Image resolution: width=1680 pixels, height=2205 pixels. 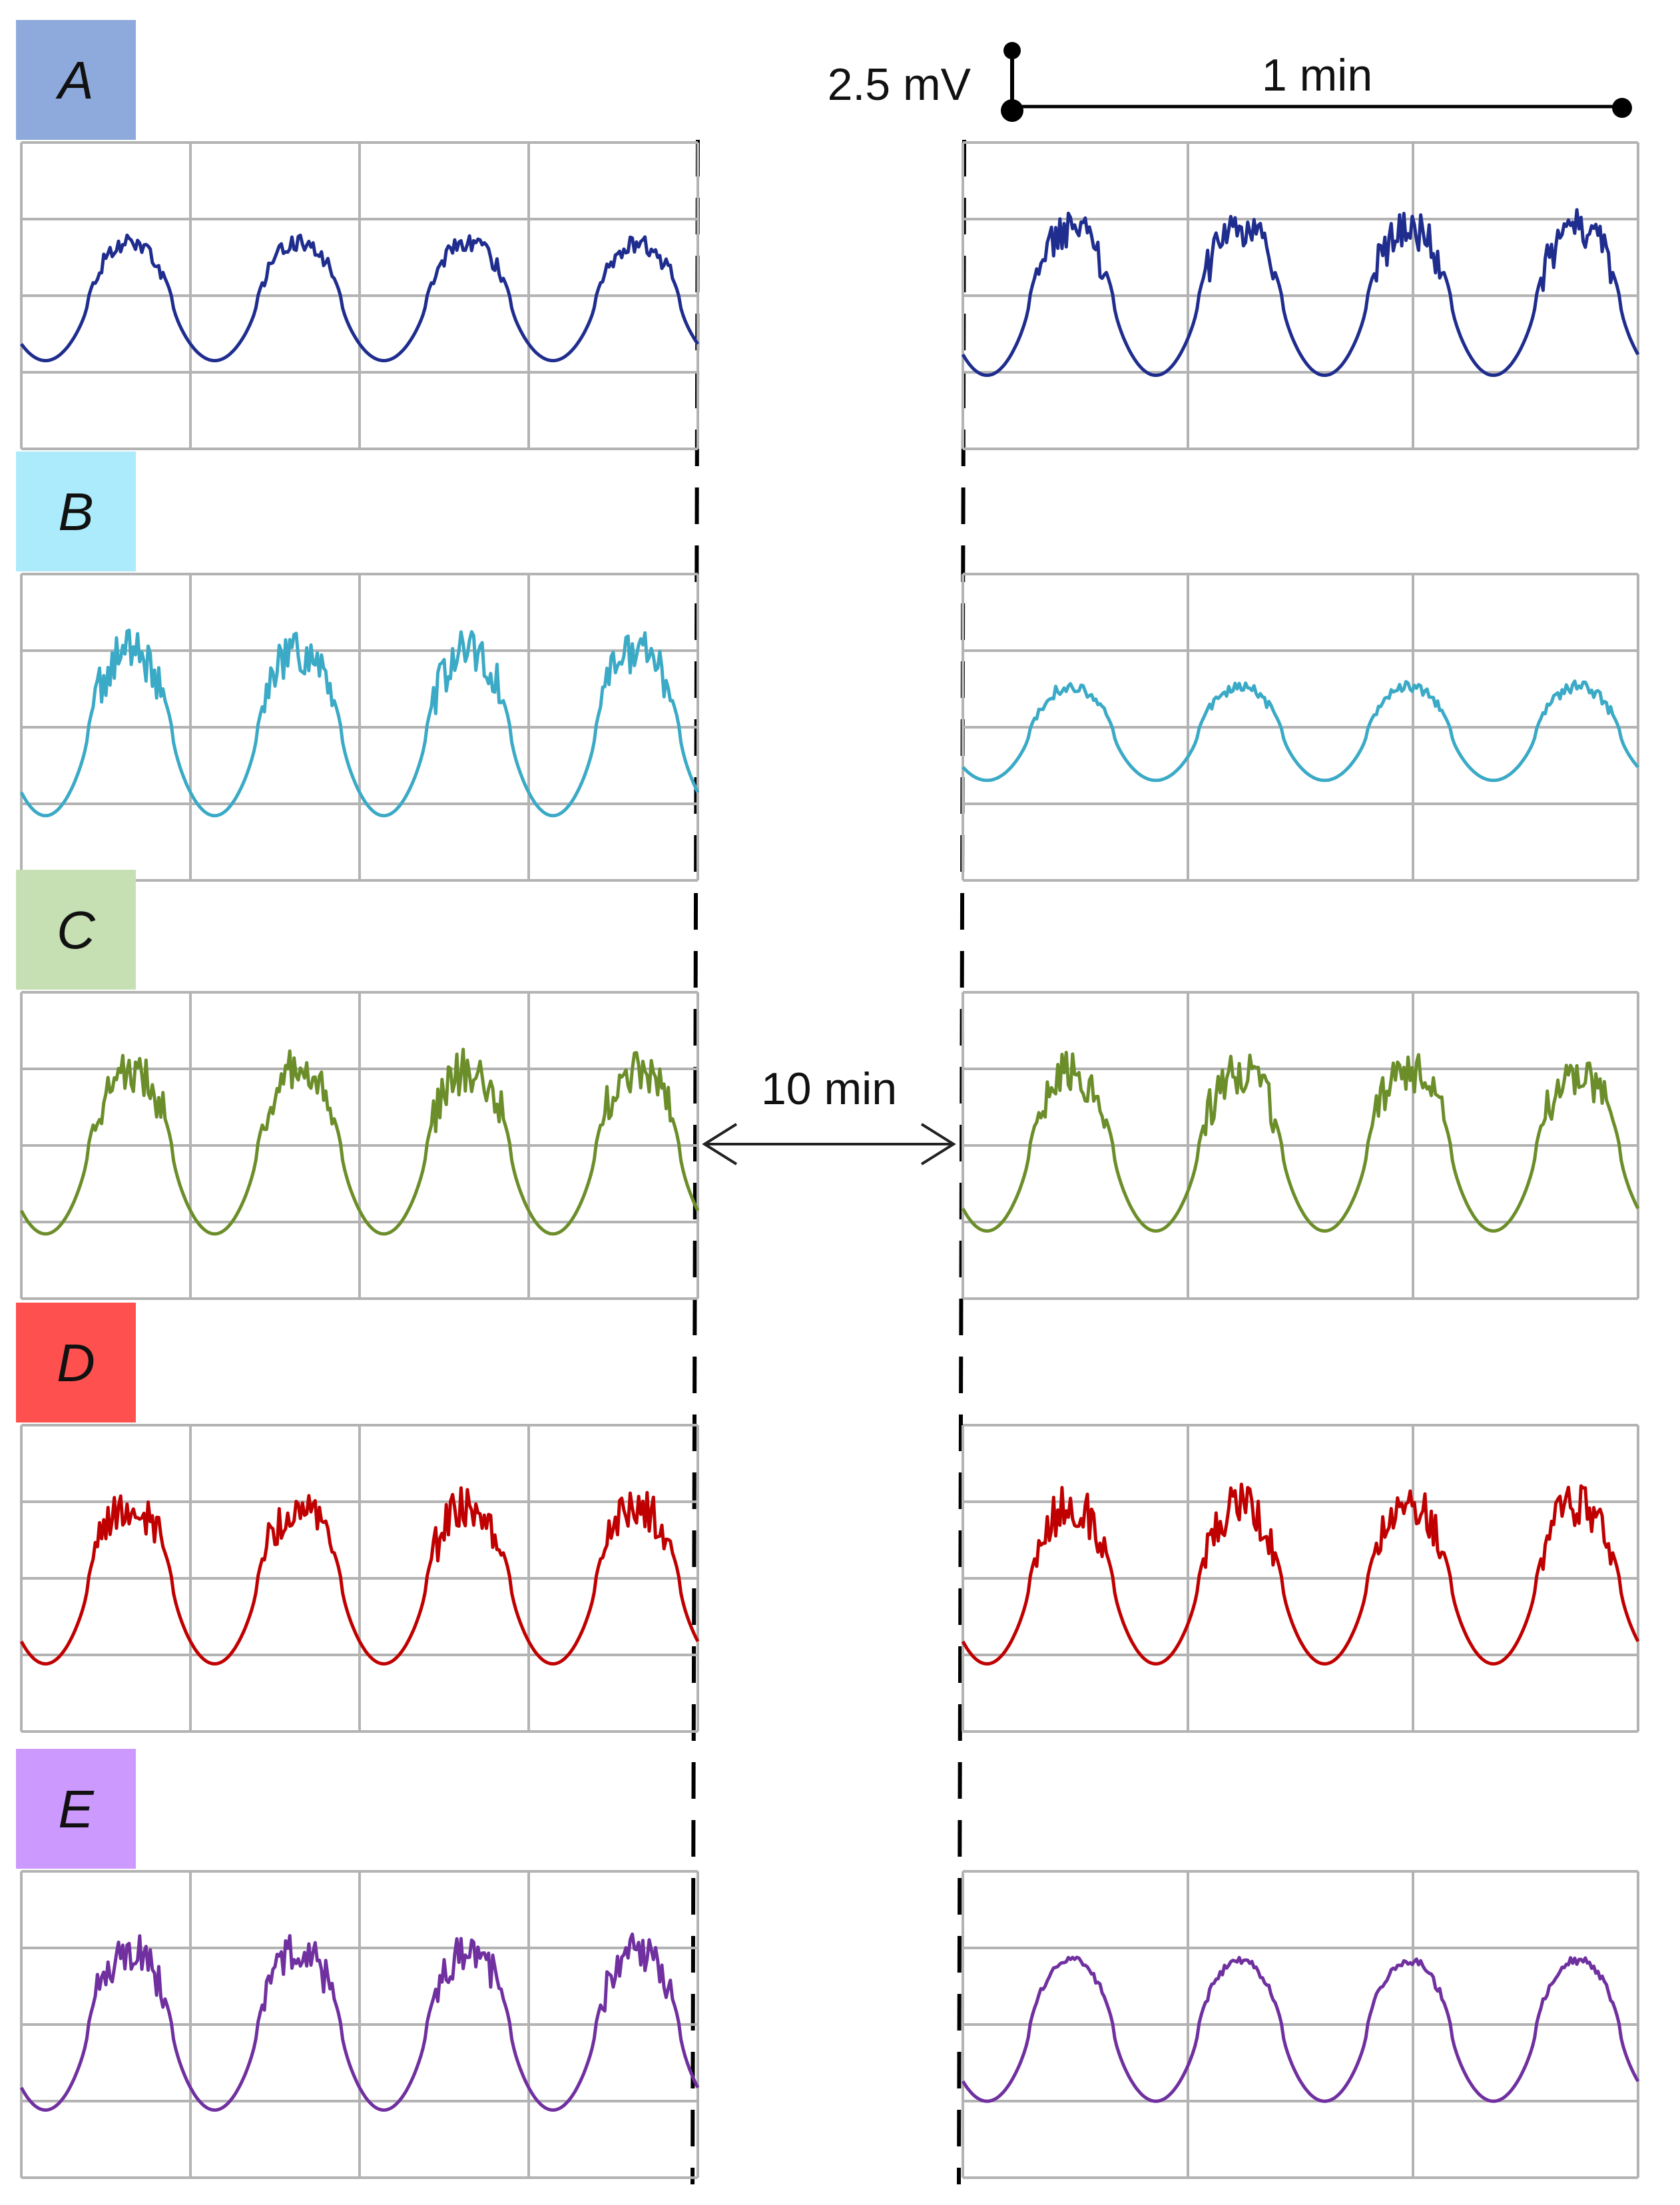 I want to click on gap-marker: 10 min, so click(x=829, y=1114).